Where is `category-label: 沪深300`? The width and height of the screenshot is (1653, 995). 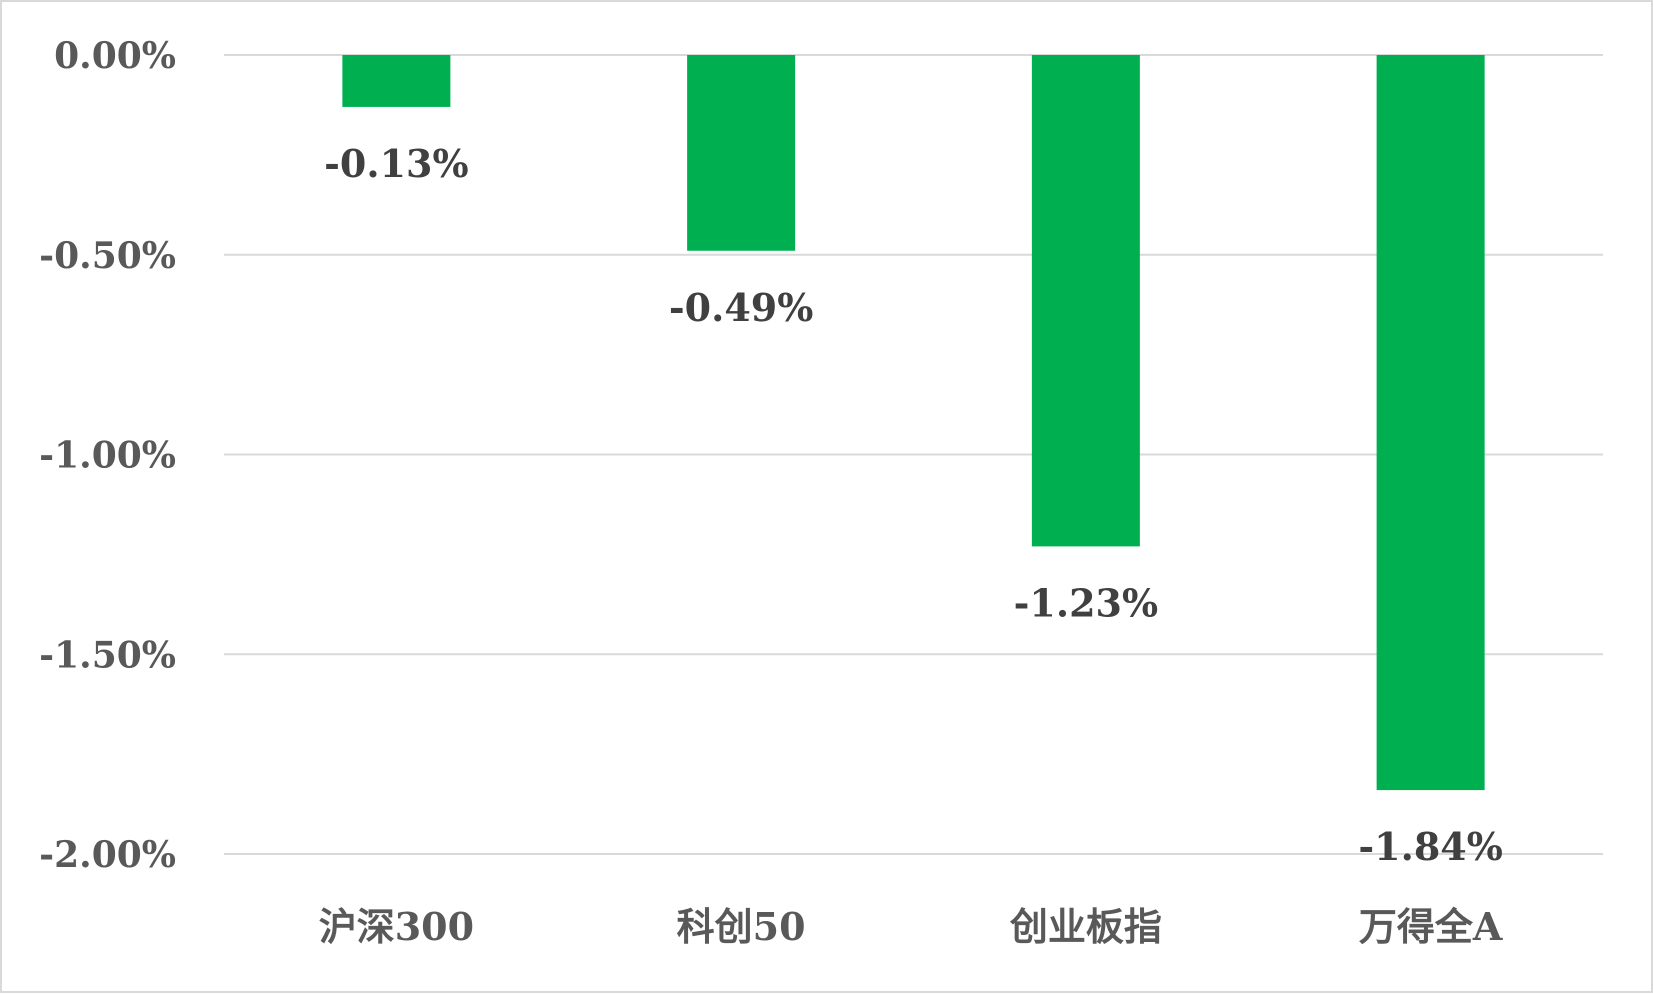
category-label: 沪深300 is located at coordinates (396, 926).